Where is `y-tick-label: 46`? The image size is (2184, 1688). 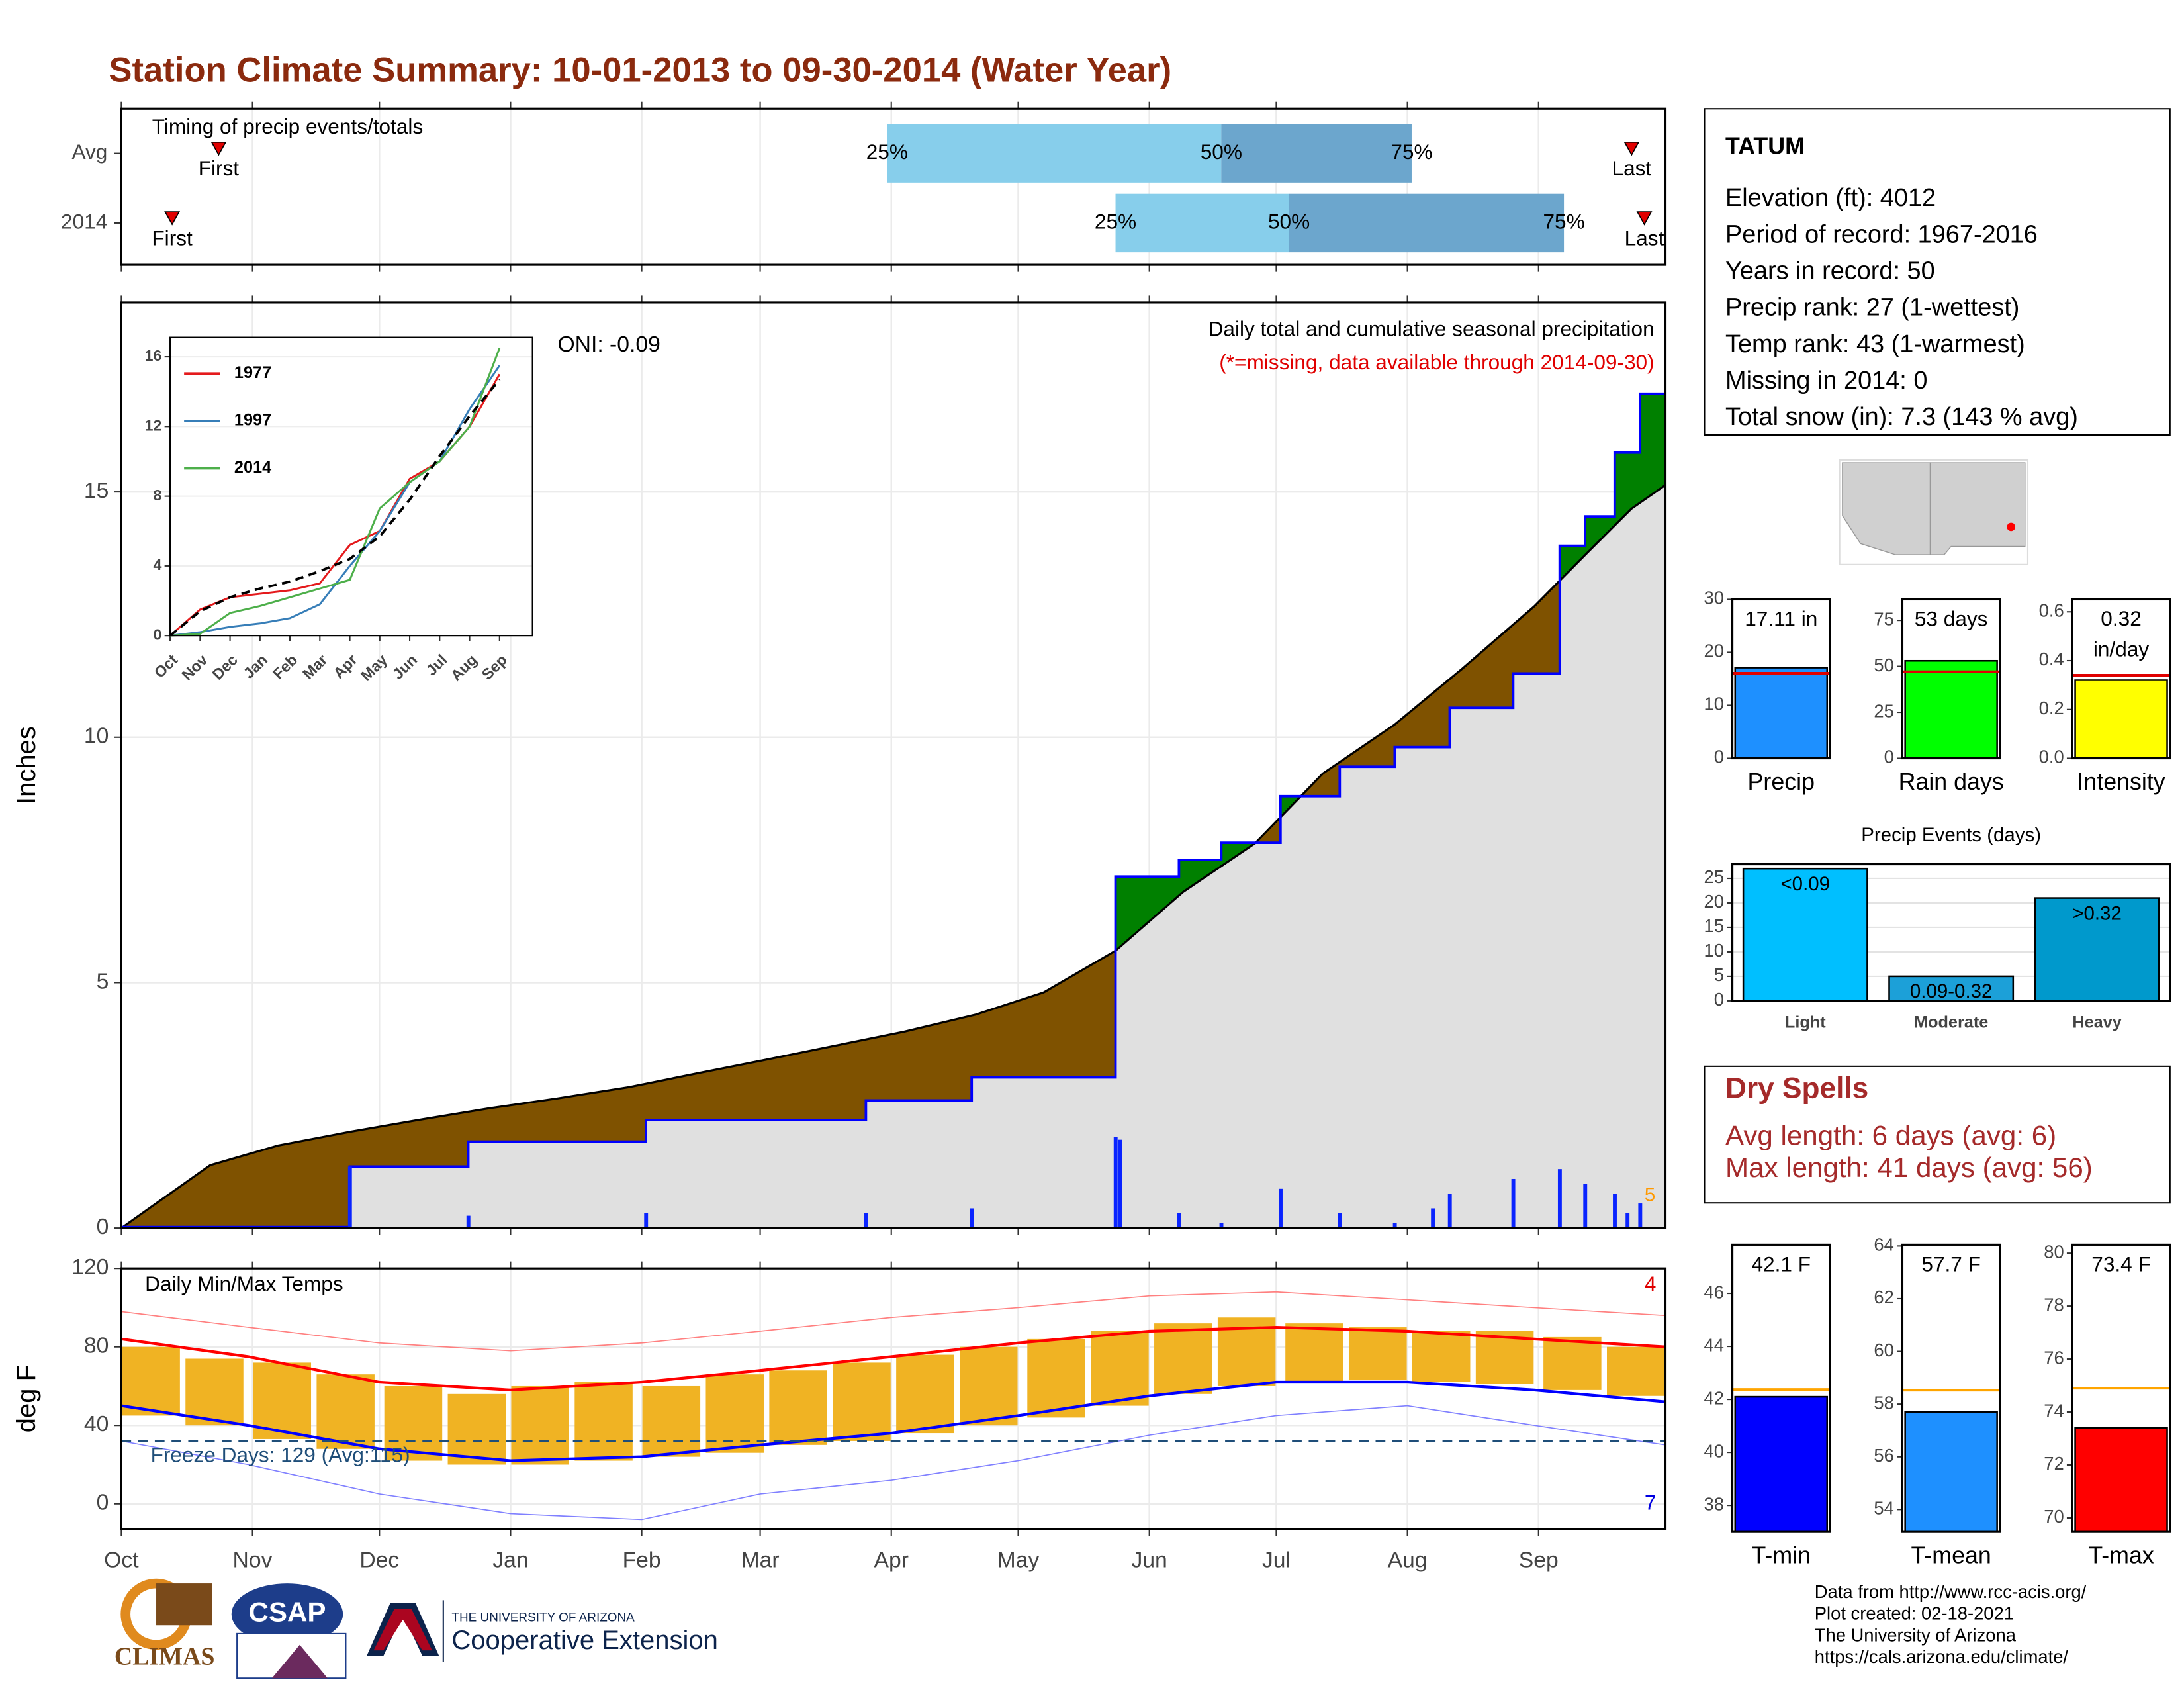
y-tick-label: 46 is located at coordinates (1713, 1292).